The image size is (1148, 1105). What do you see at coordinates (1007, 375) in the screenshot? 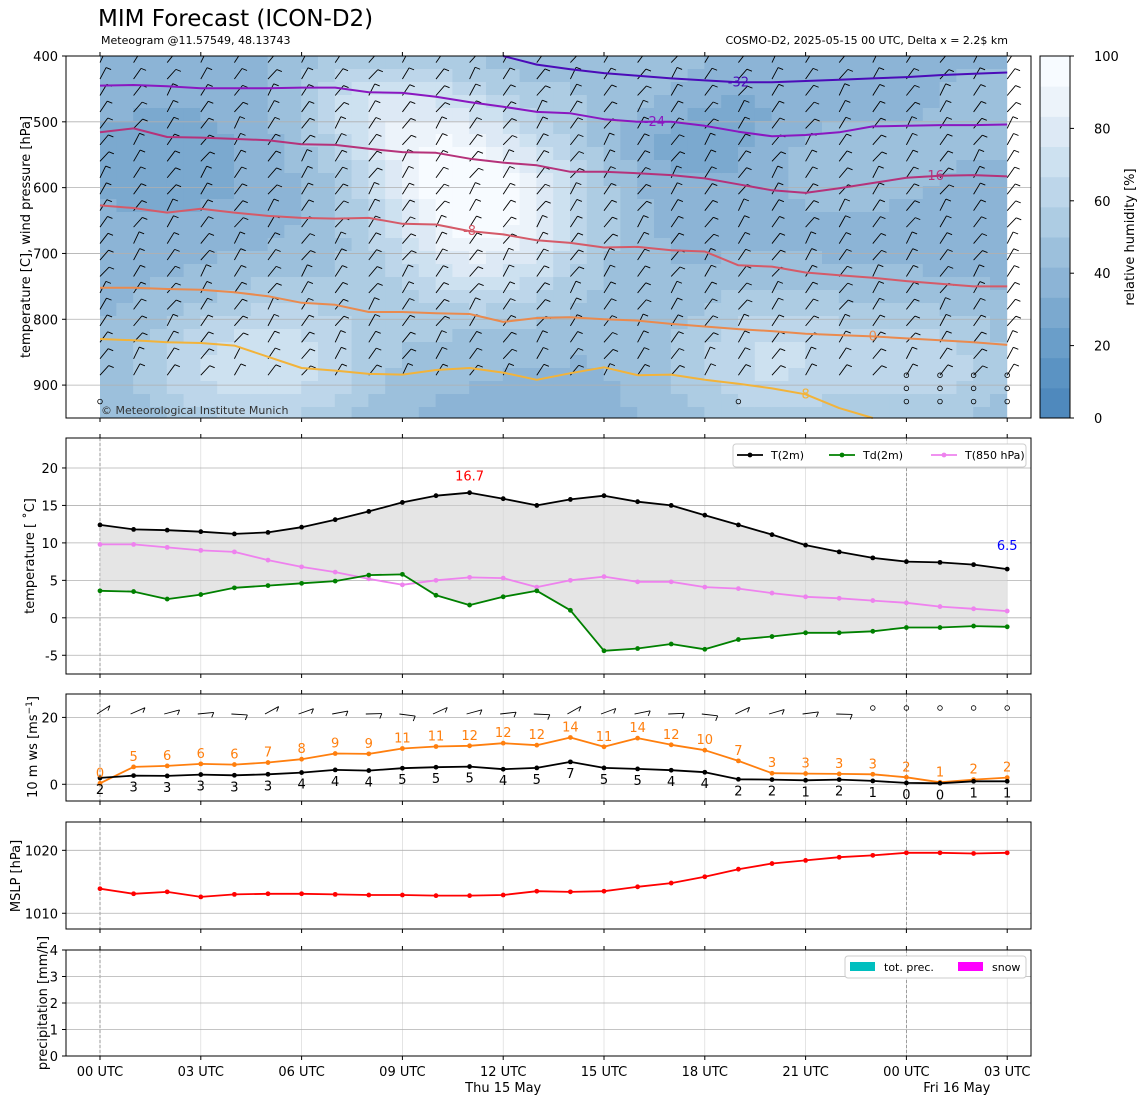
I see `calm-wind-circle` at bounding box center [1007, 375].